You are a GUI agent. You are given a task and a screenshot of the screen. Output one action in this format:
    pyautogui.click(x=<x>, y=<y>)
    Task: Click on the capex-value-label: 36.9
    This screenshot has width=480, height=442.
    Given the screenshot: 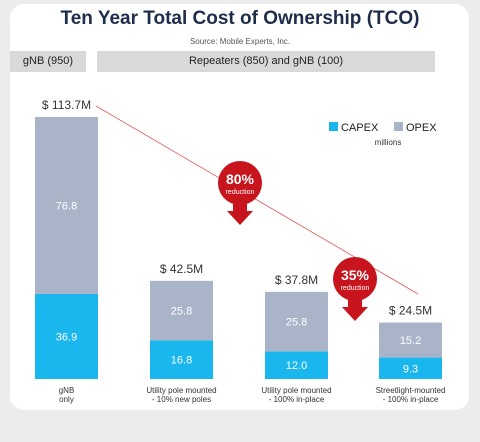 What is the action you would take?
    pyautogui.click(x=66, y=337)
    